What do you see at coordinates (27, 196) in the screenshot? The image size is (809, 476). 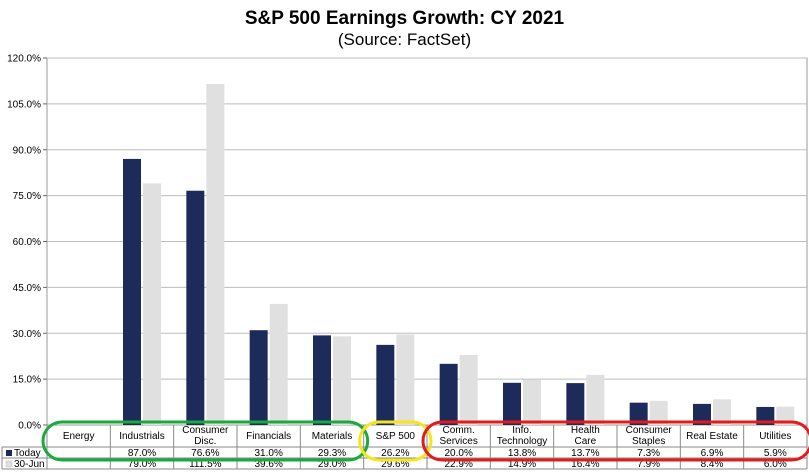 I see `y-tick-label: 75.0%` at bounding box center [27, 196].